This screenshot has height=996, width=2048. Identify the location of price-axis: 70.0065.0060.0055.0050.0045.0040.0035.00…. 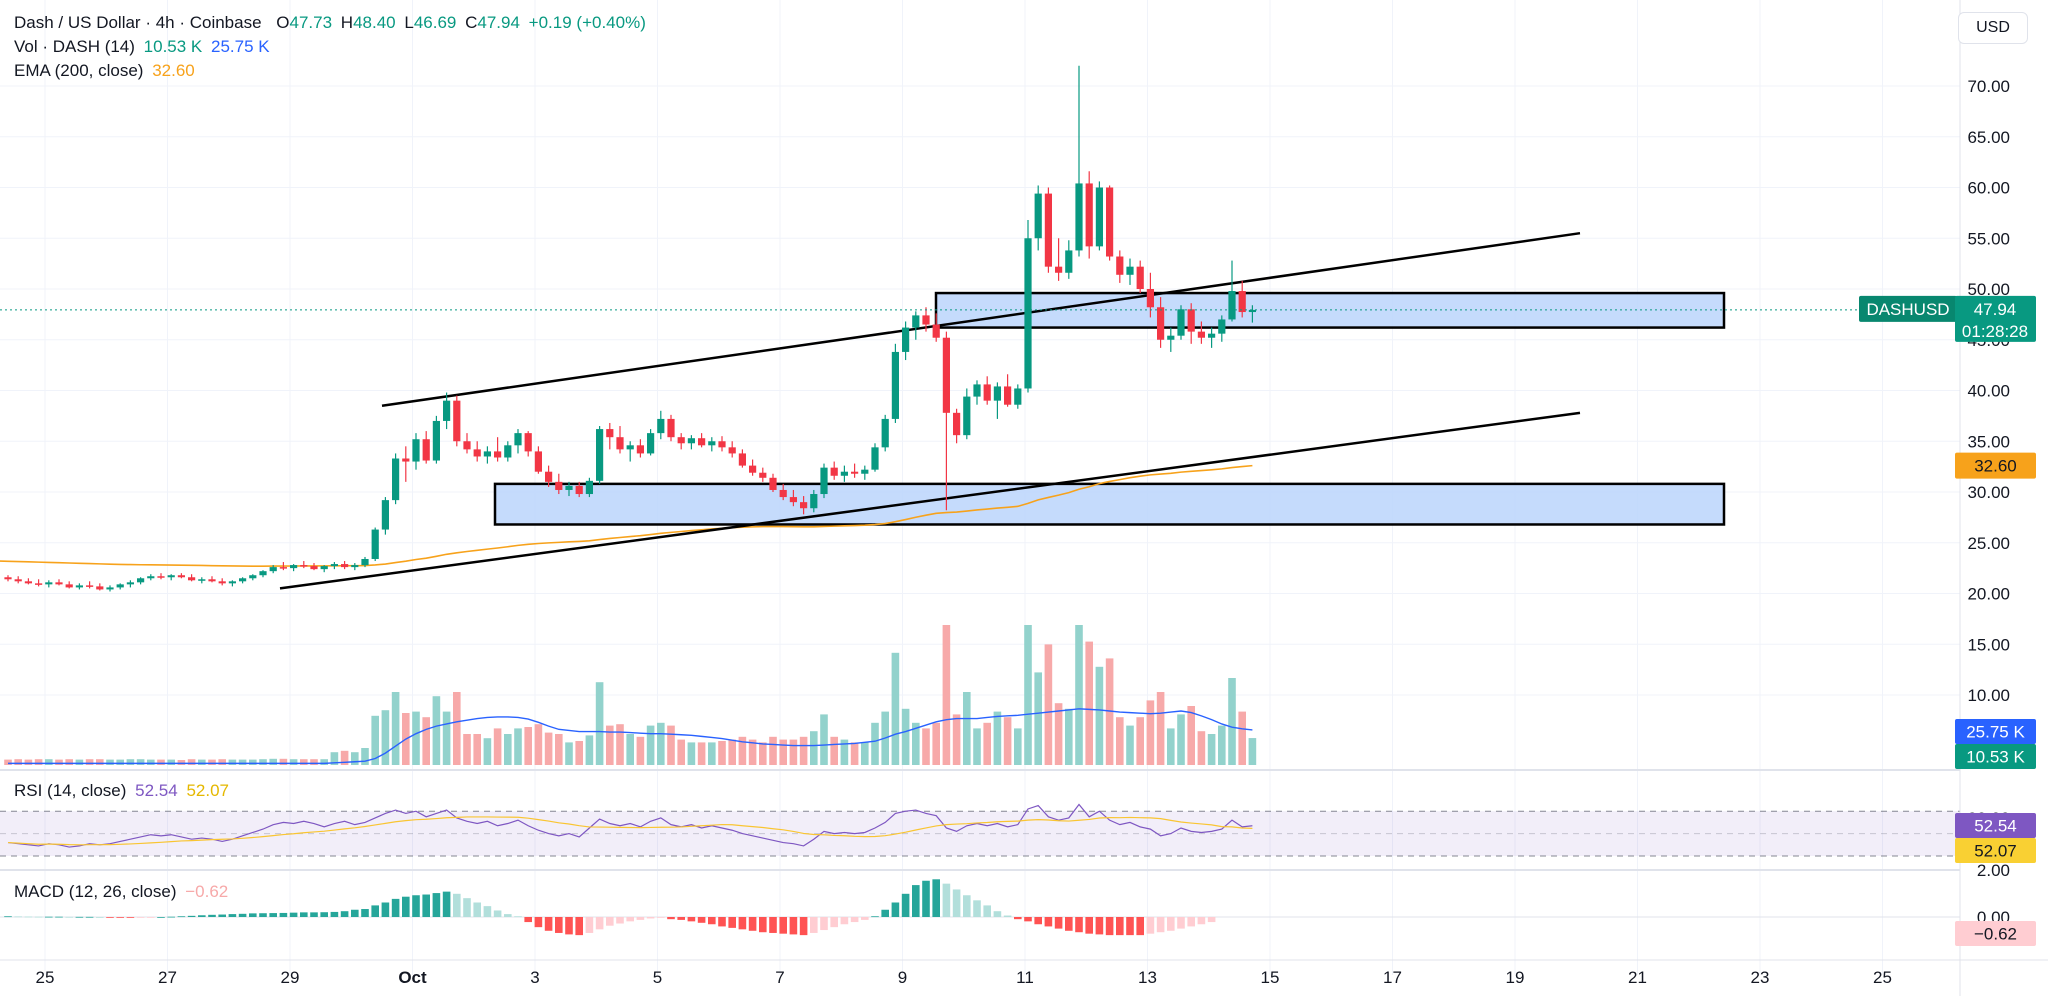
(1988, 502).